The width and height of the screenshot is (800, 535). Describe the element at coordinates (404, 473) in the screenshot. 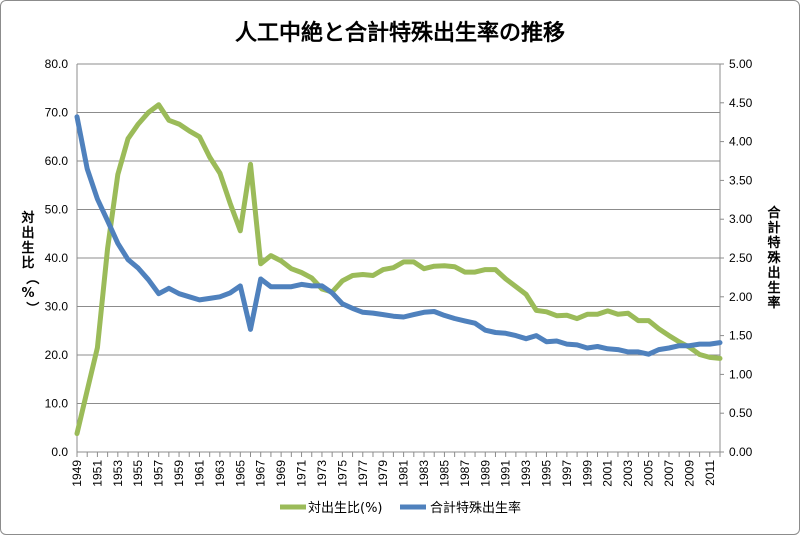

I see `x-tick-label: 1981` at that location.